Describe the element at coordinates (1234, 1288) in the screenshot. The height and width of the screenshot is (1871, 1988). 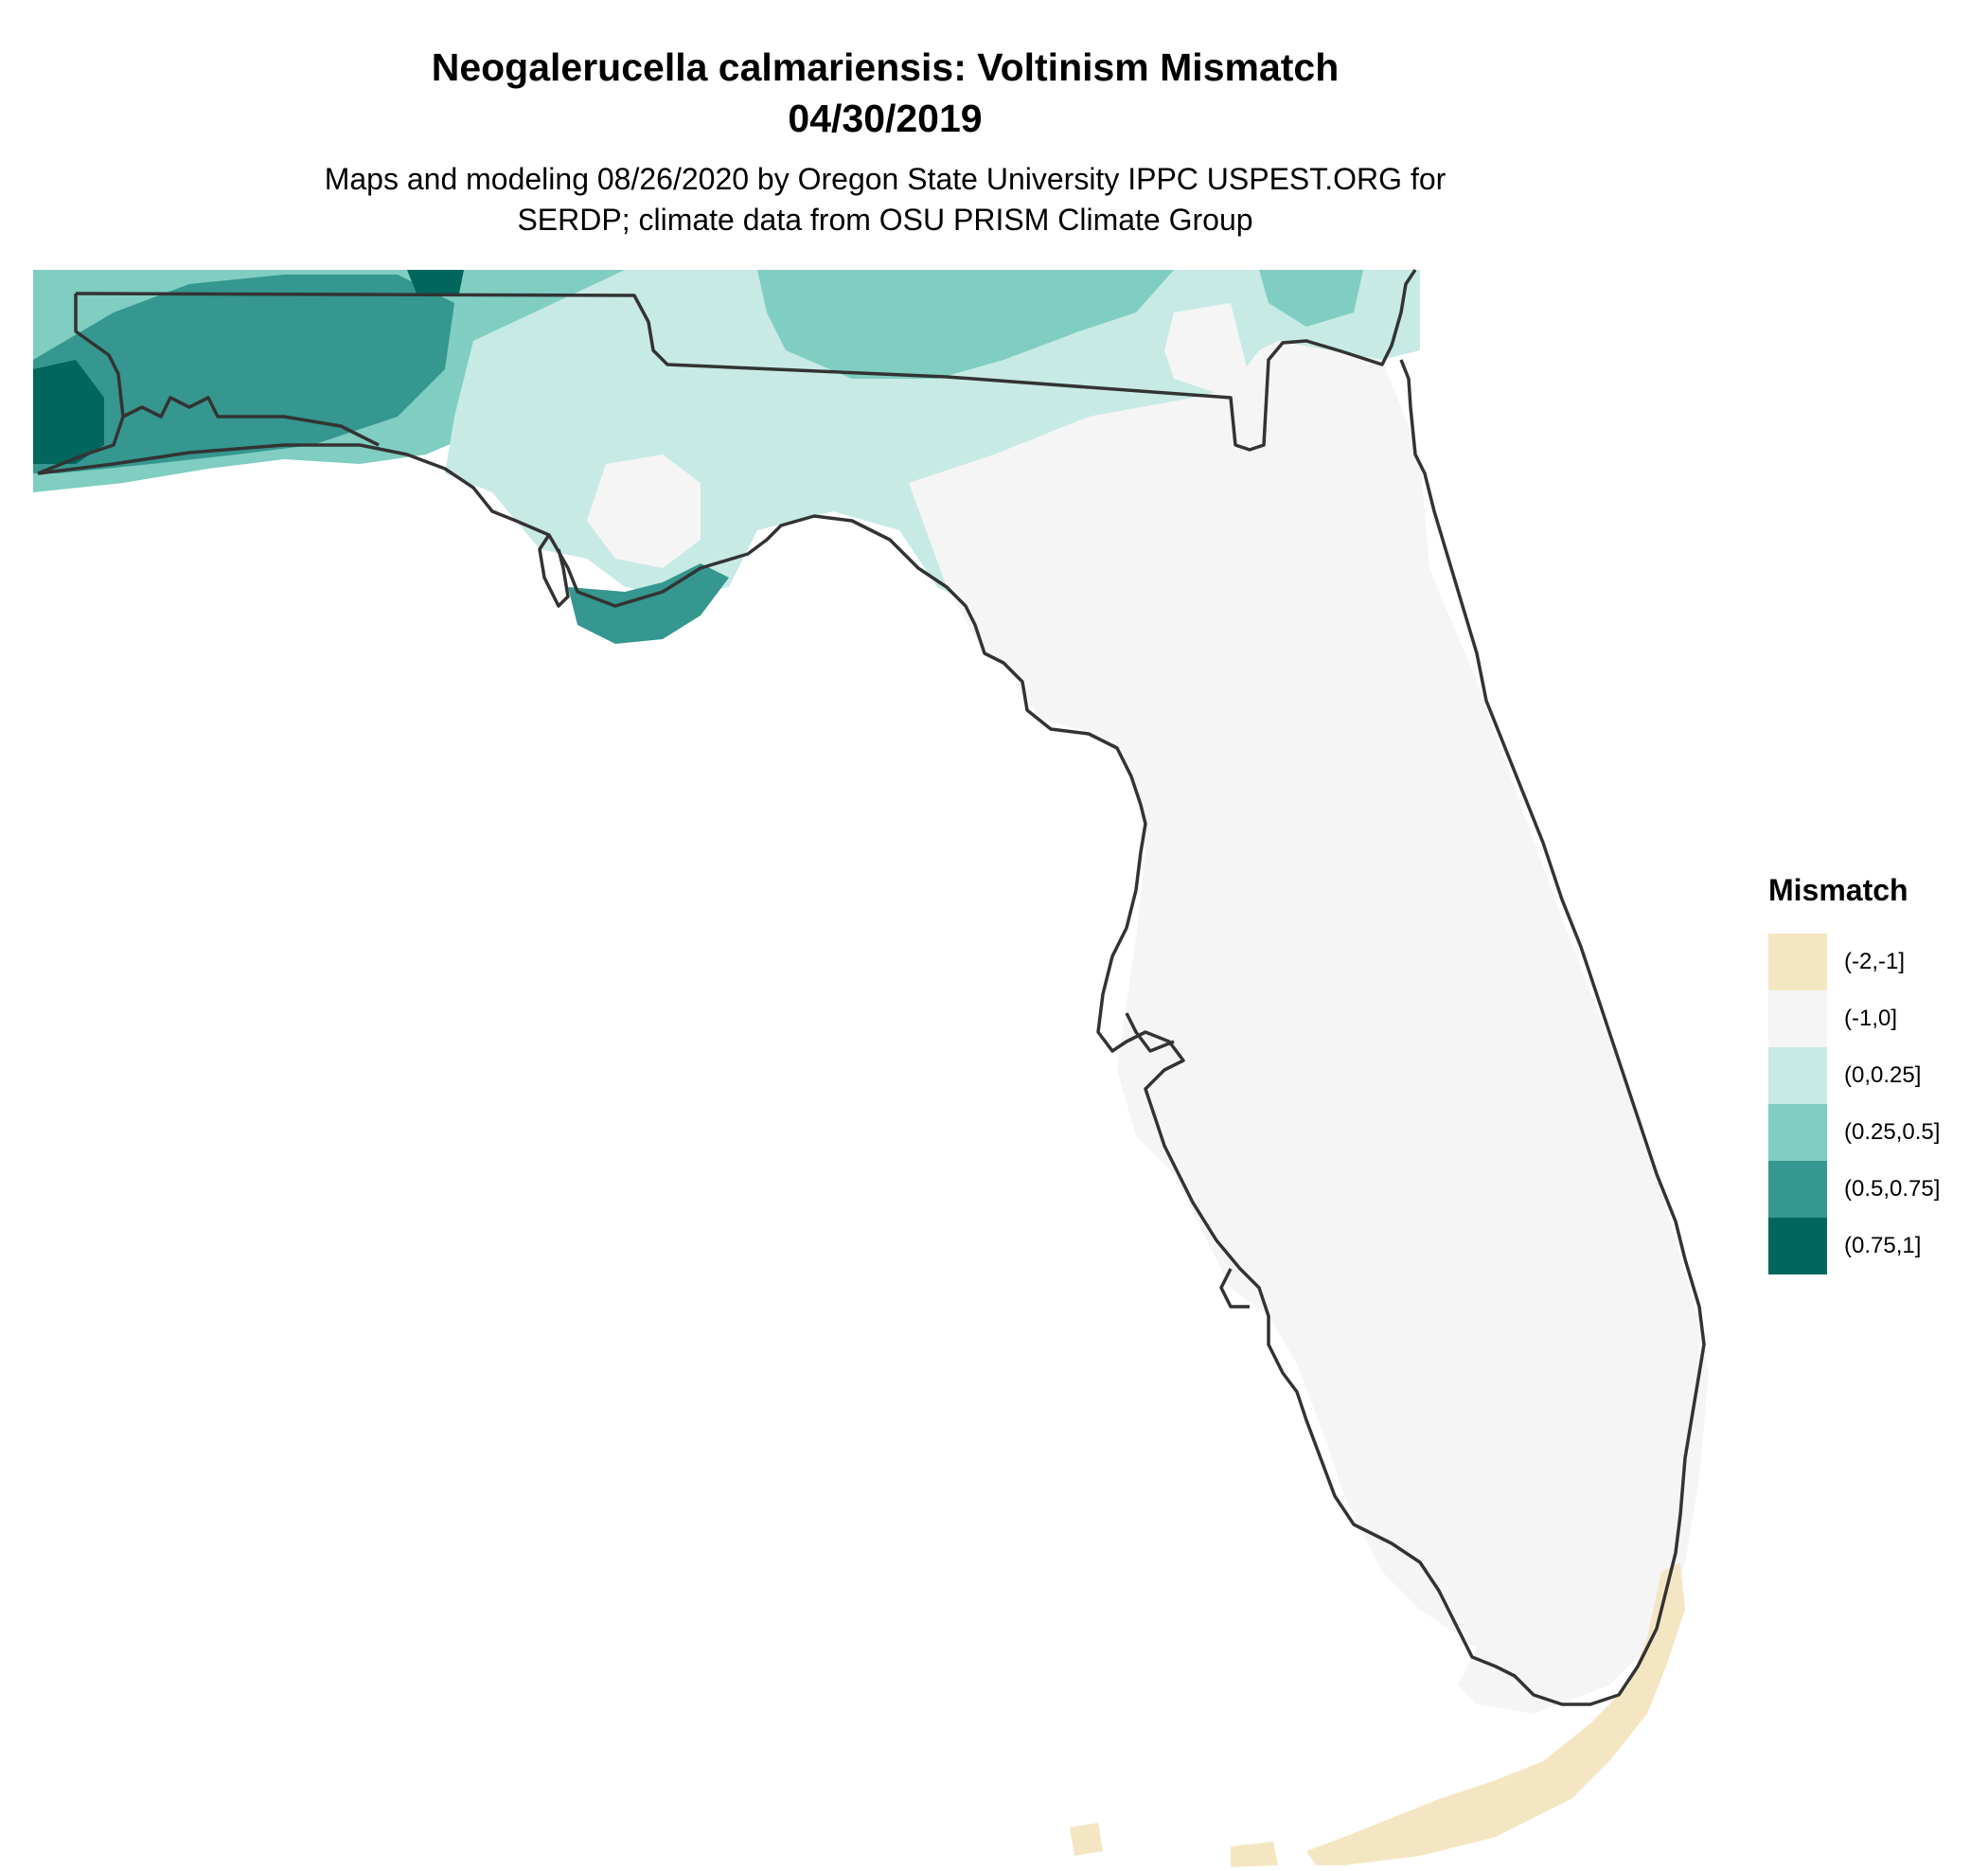
I see `charlotte-harbor-outline` at that location.